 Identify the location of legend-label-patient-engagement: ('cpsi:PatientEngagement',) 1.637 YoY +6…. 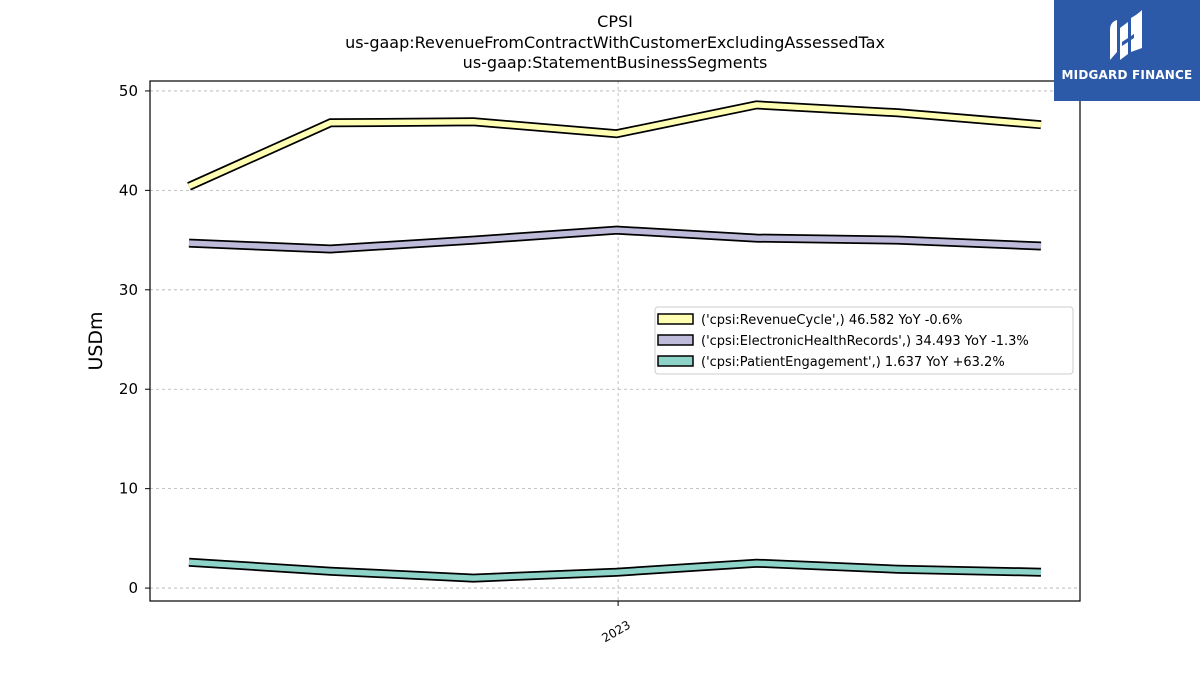
(853, 362).